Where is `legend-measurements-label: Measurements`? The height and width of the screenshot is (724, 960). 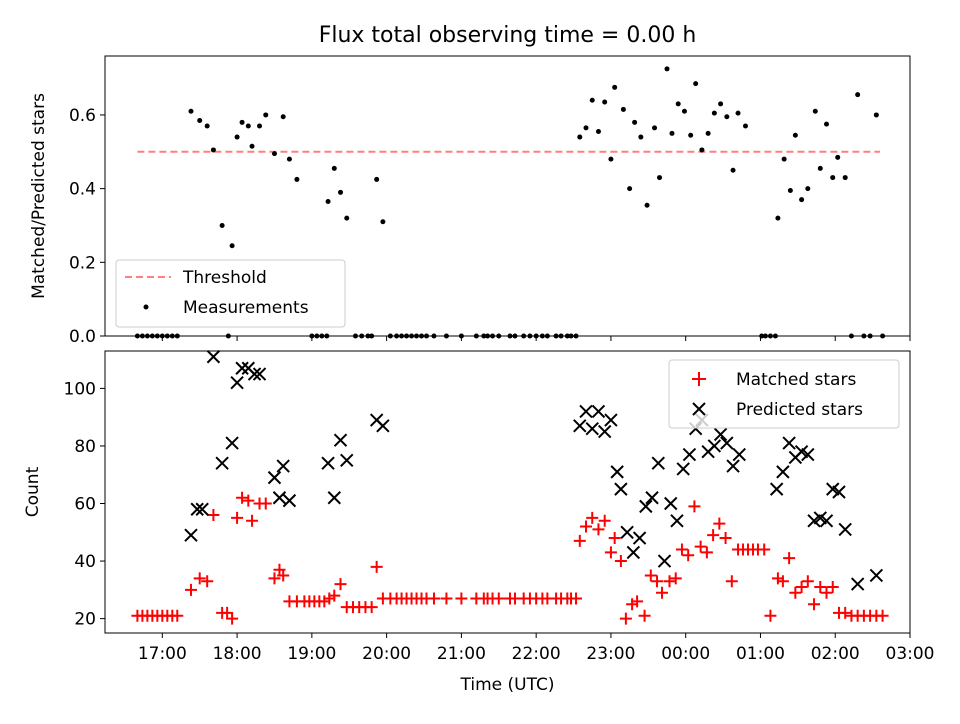 legend-measurements-label: Measurements is located at coordinates (246, 308).